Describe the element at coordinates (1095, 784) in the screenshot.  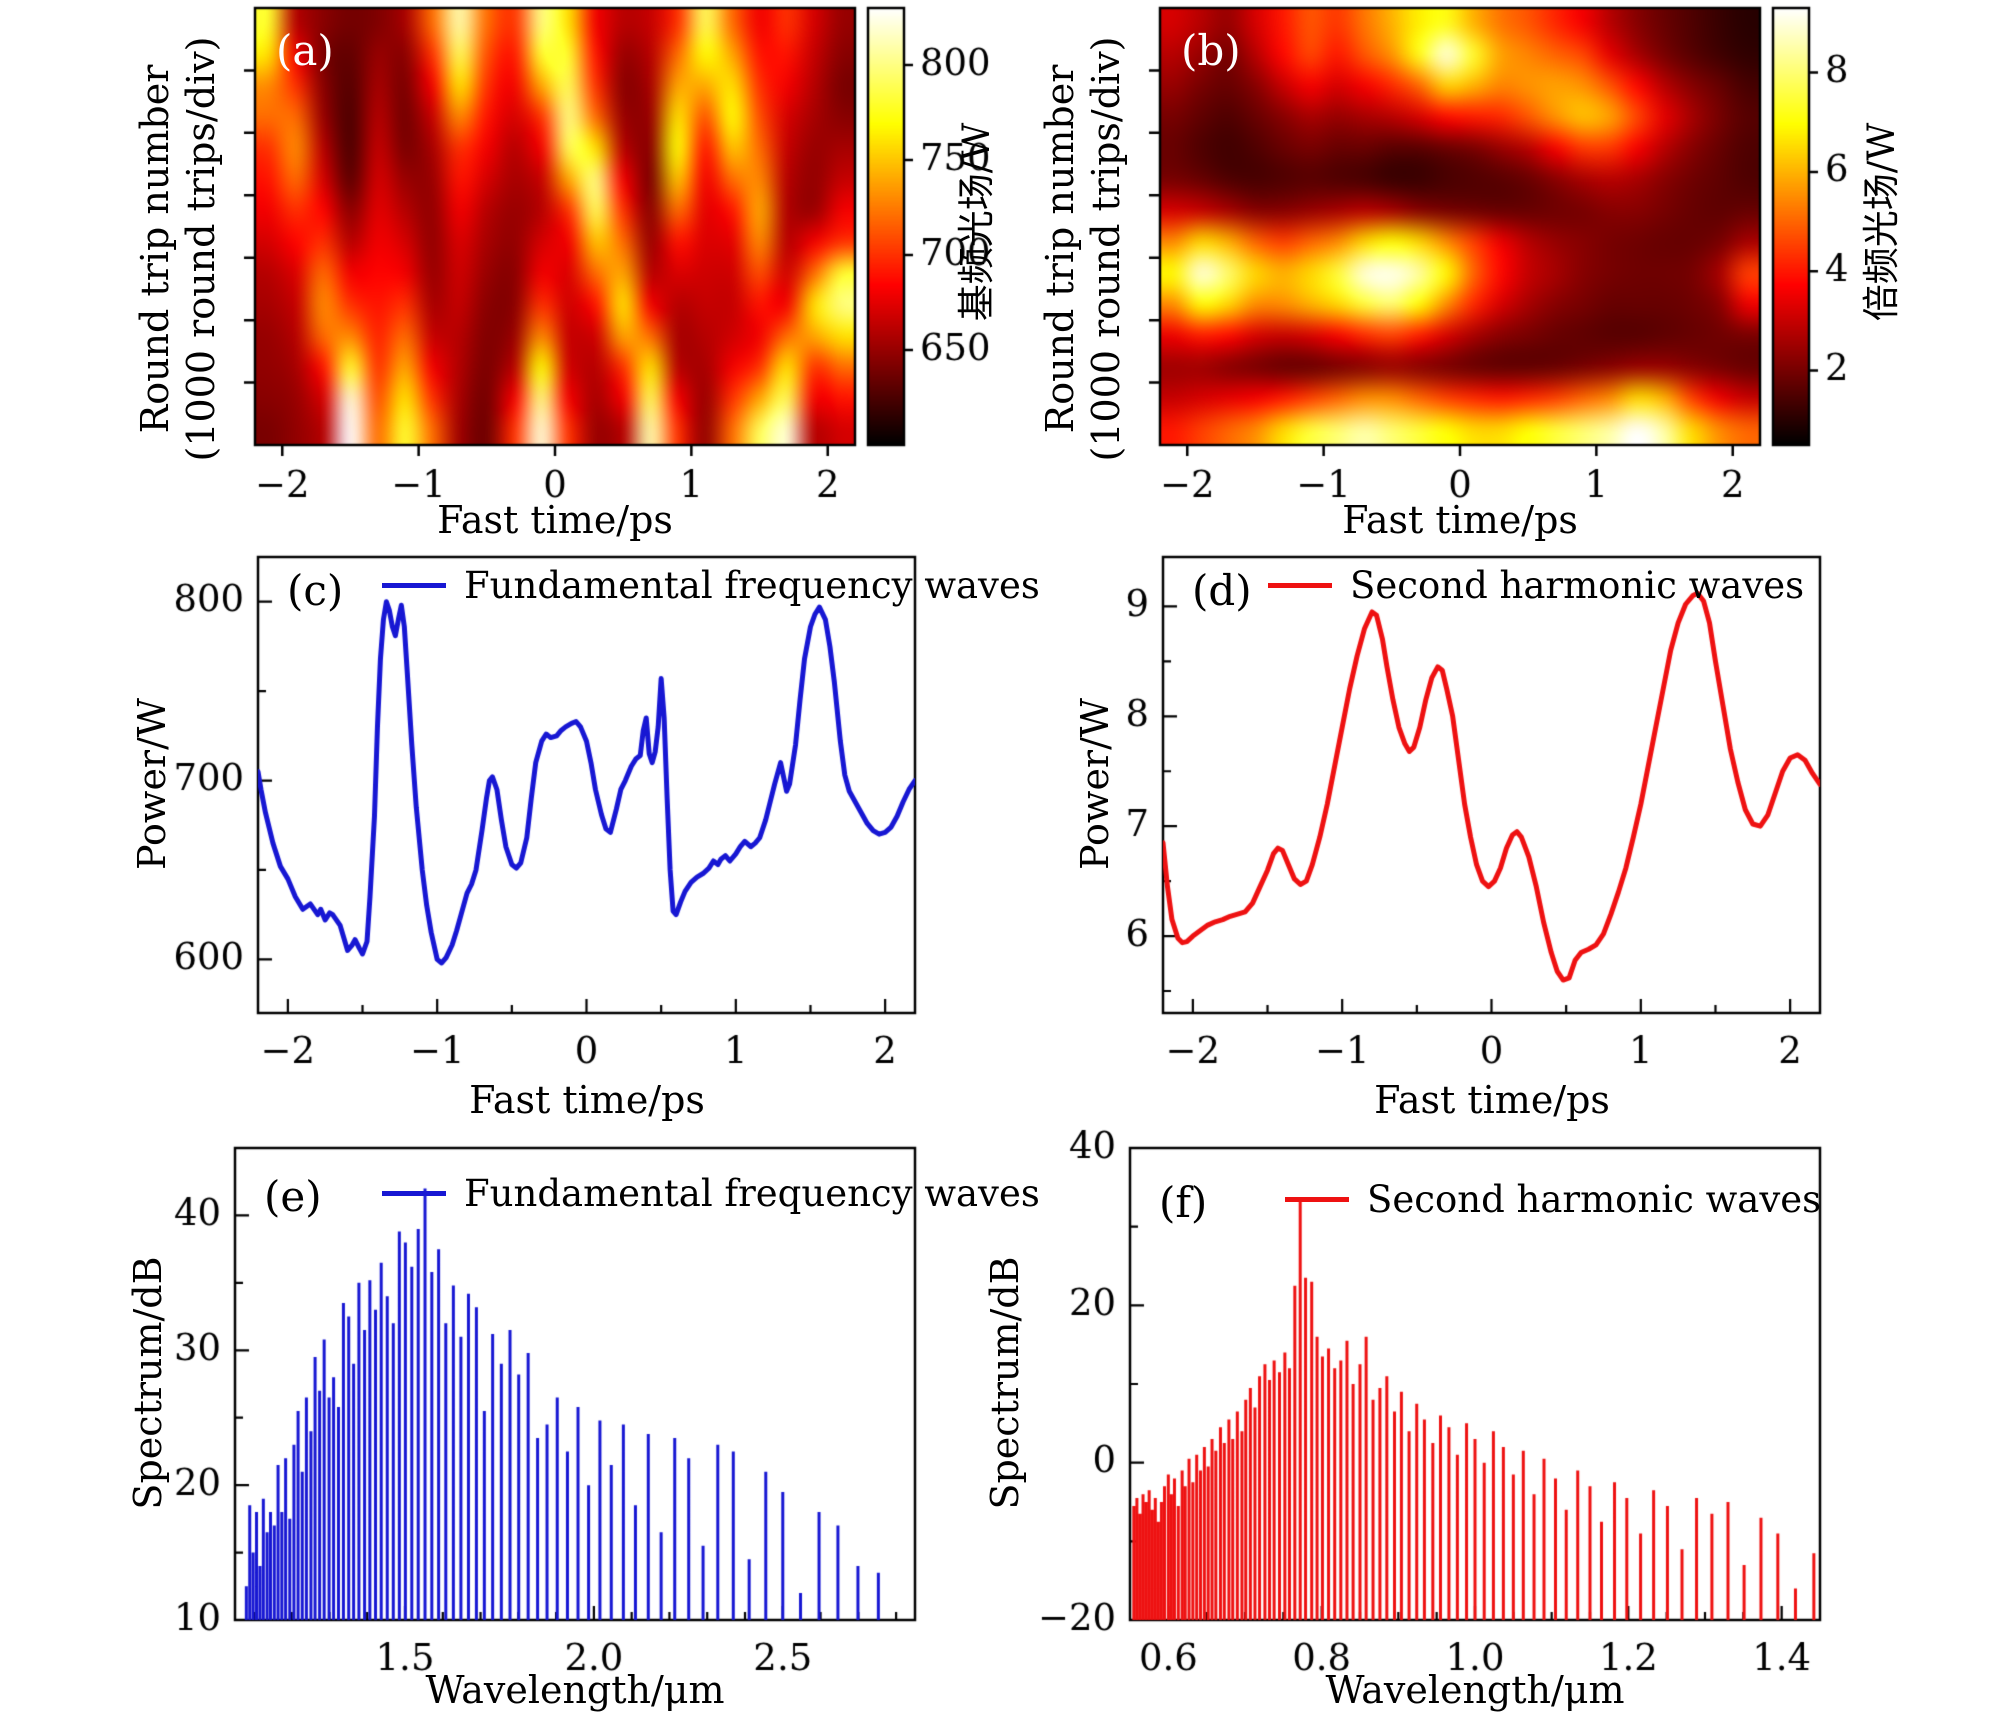
I see `ylabel-d: Power/W` at that location.